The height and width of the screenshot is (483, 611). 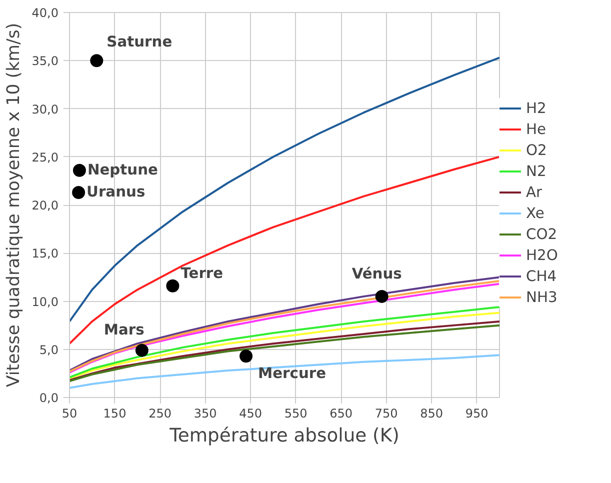 What do you see at coordinates (377, 273) in the screenshot?
I see `annotation: Vénus` at bounding box center [377, 273].